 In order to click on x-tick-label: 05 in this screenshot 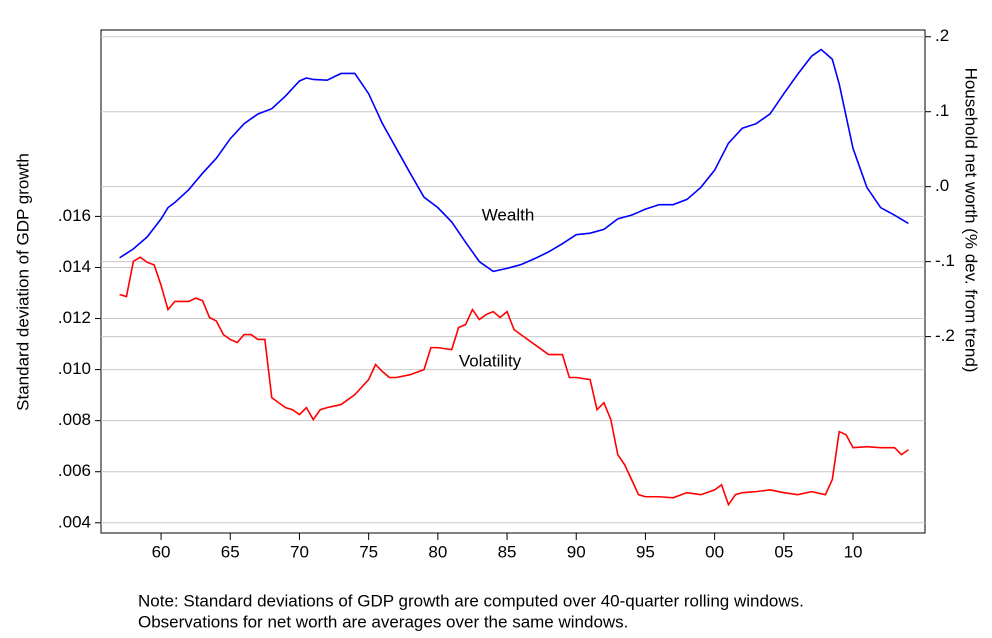, I will do `click(783, 551)`.